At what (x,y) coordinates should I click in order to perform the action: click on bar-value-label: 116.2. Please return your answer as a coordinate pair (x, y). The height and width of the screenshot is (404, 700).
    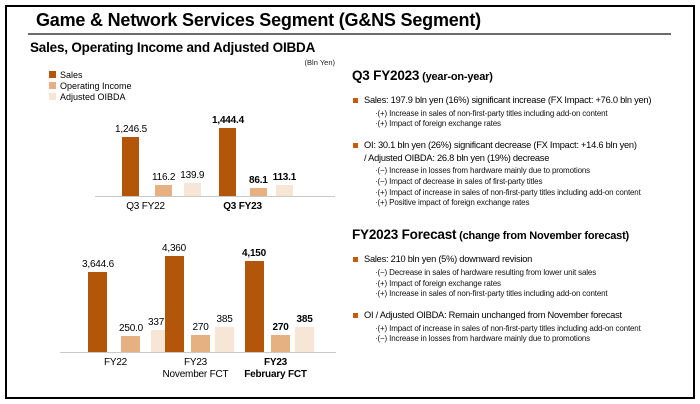
    Looking at the image, I should click on (163, 177).